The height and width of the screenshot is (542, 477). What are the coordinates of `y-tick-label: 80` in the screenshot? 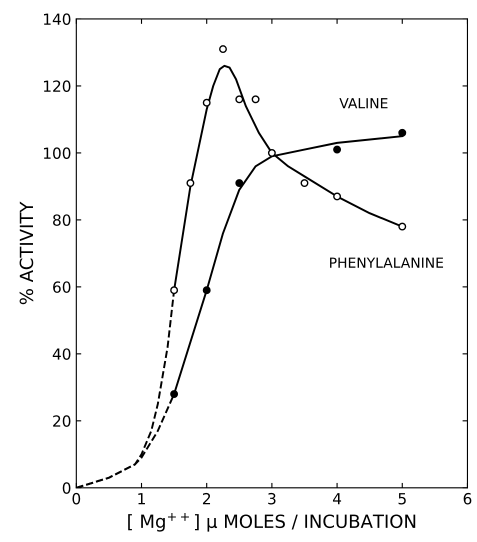 It's located at (61, 220).